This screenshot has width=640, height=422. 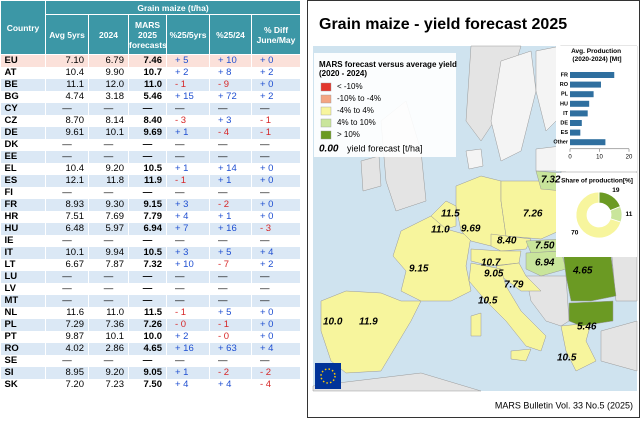 What do you see at coordinates (151, 181) in the screenshot?
I see `table-row: ES 12.1 11.8 11.9- 1 + 1 + 0` at bounding box center [151, 181].